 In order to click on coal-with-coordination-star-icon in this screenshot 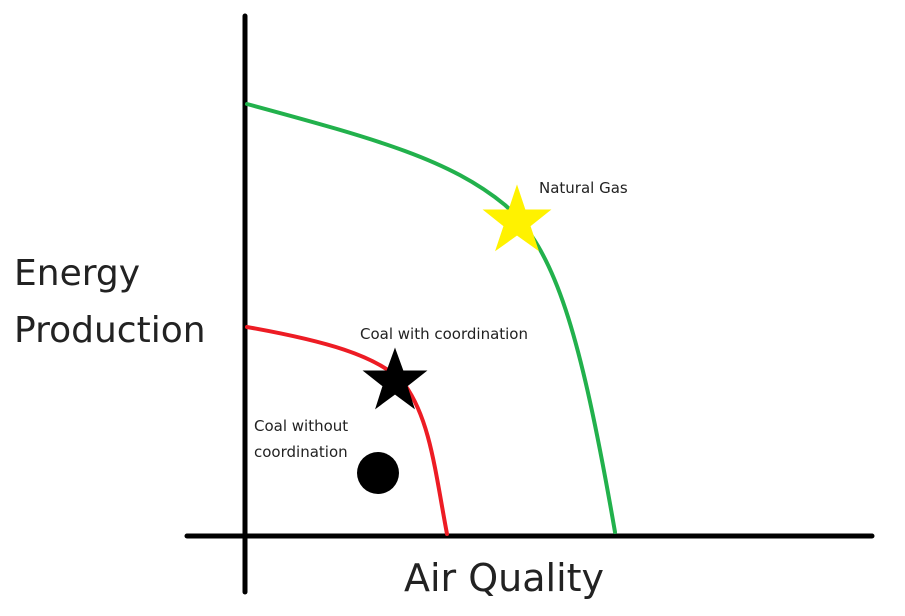, I will do `click(395, 378)`.